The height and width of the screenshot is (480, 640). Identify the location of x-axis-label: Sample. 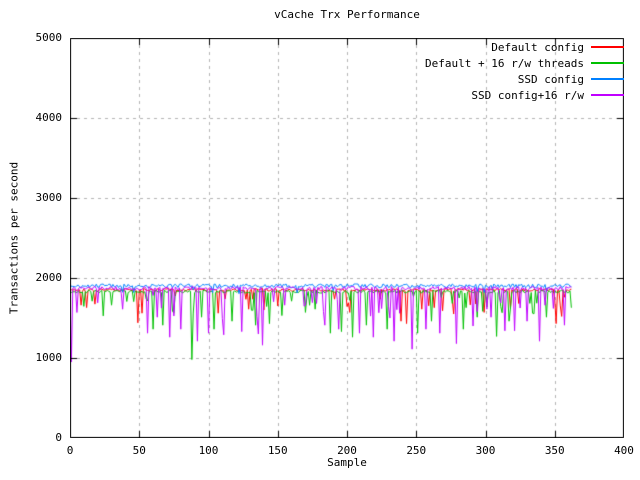
(347, 462).